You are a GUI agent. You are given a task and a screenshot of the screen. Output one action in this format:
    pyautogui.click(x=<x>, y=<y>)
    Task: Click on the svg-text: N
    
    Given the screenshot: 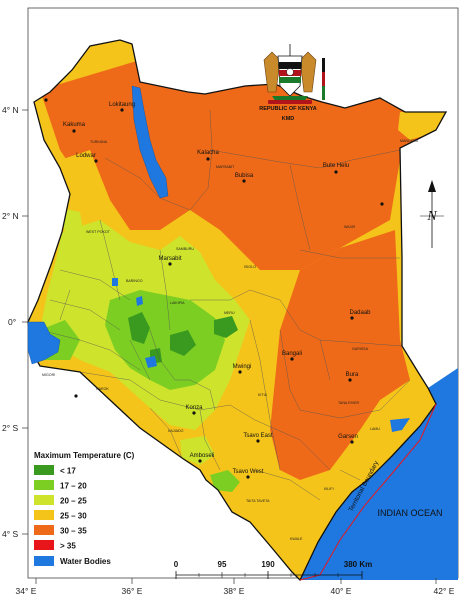 What is the action you would take?
    pyautogui.click(x=431, y=216)
    